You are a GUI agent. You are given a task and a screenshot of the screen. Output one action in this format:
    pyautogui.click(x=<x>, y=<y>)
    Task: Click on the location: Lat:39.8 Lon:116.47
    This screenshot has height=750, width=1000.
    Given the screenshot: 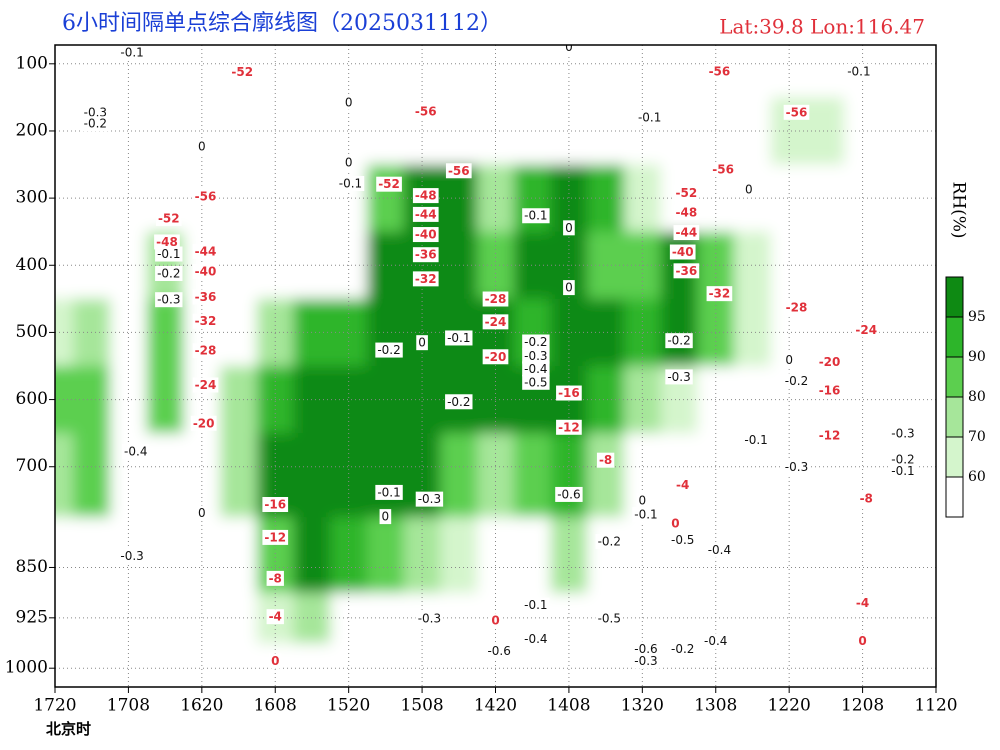 What is the action you would take?
    pyautogui.click(x=822, y=27)
    